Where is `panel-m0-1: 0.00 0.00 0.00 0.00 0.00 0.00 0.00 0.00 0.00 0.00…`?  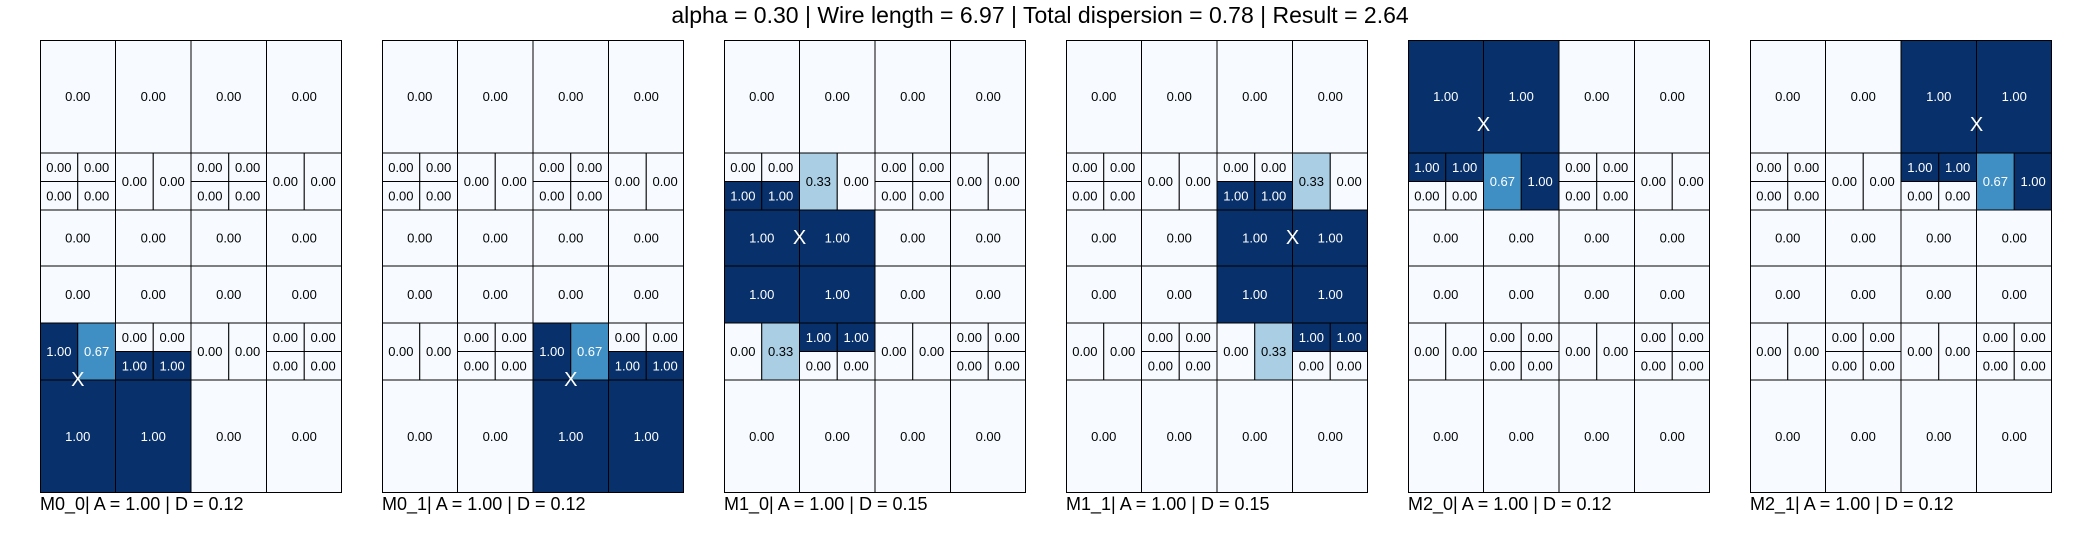 panel-m0-1: 0.00 0.00 0.00 0.00 0.00 0.00 0.00 0.00 0.00 0.00… is located at coordinates (533, 286).